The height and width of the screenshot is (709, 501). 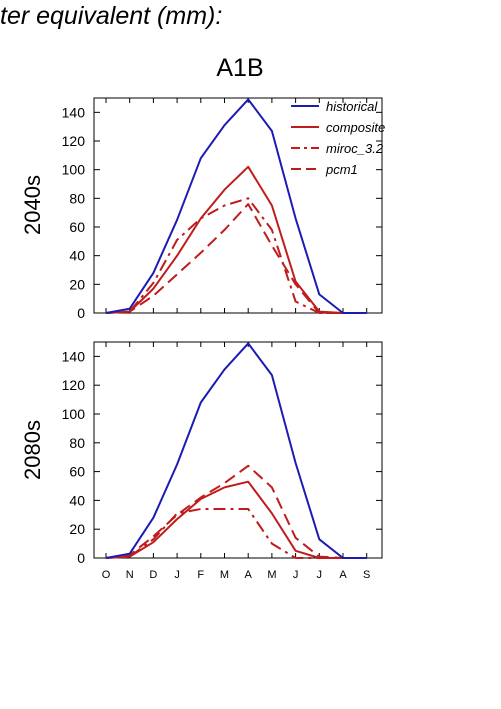 I want to click on legend-label: composite, so click(x=355, y=127).